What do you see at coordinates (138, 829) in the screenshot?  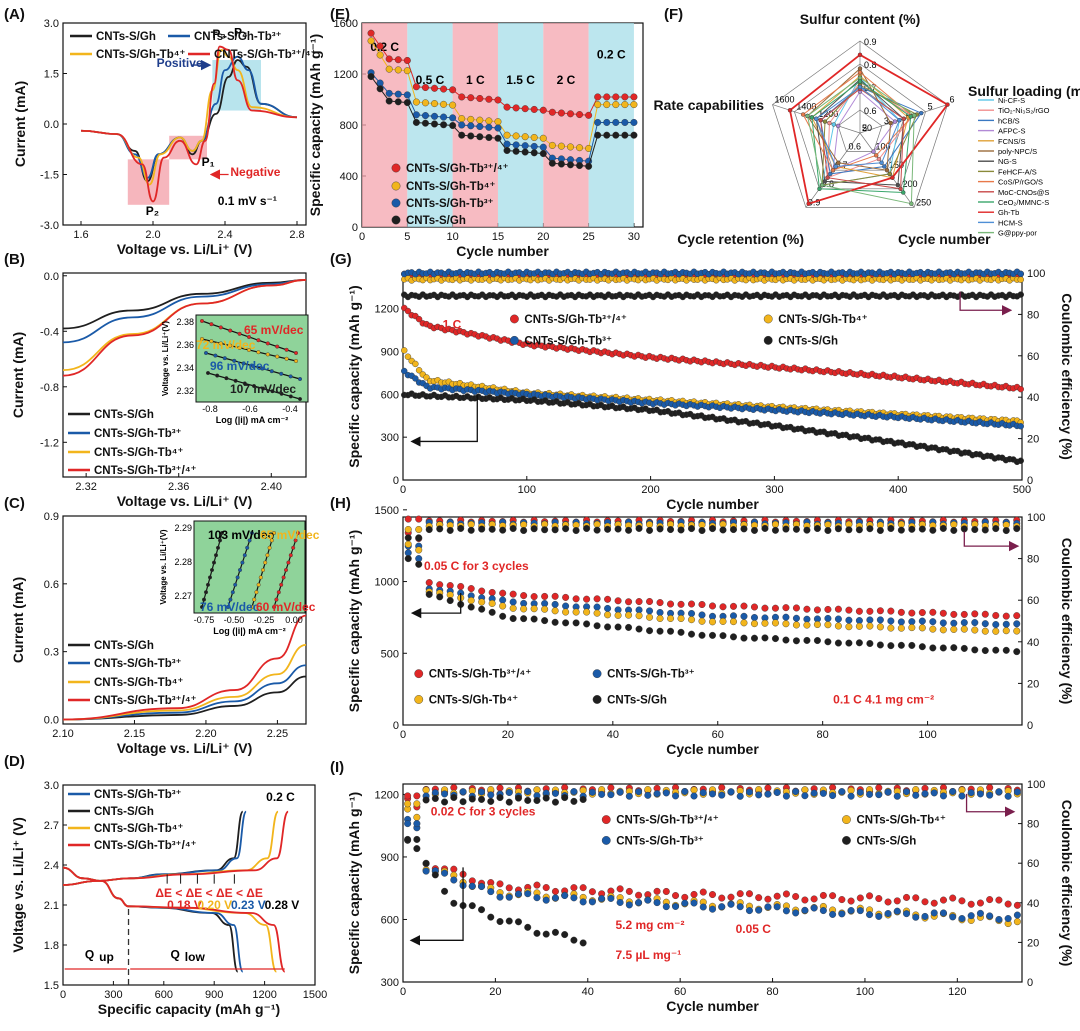 I see `legend-entry: CNTs-S/Gh-Tb⁴⁺` at bounding box center [138, 829].